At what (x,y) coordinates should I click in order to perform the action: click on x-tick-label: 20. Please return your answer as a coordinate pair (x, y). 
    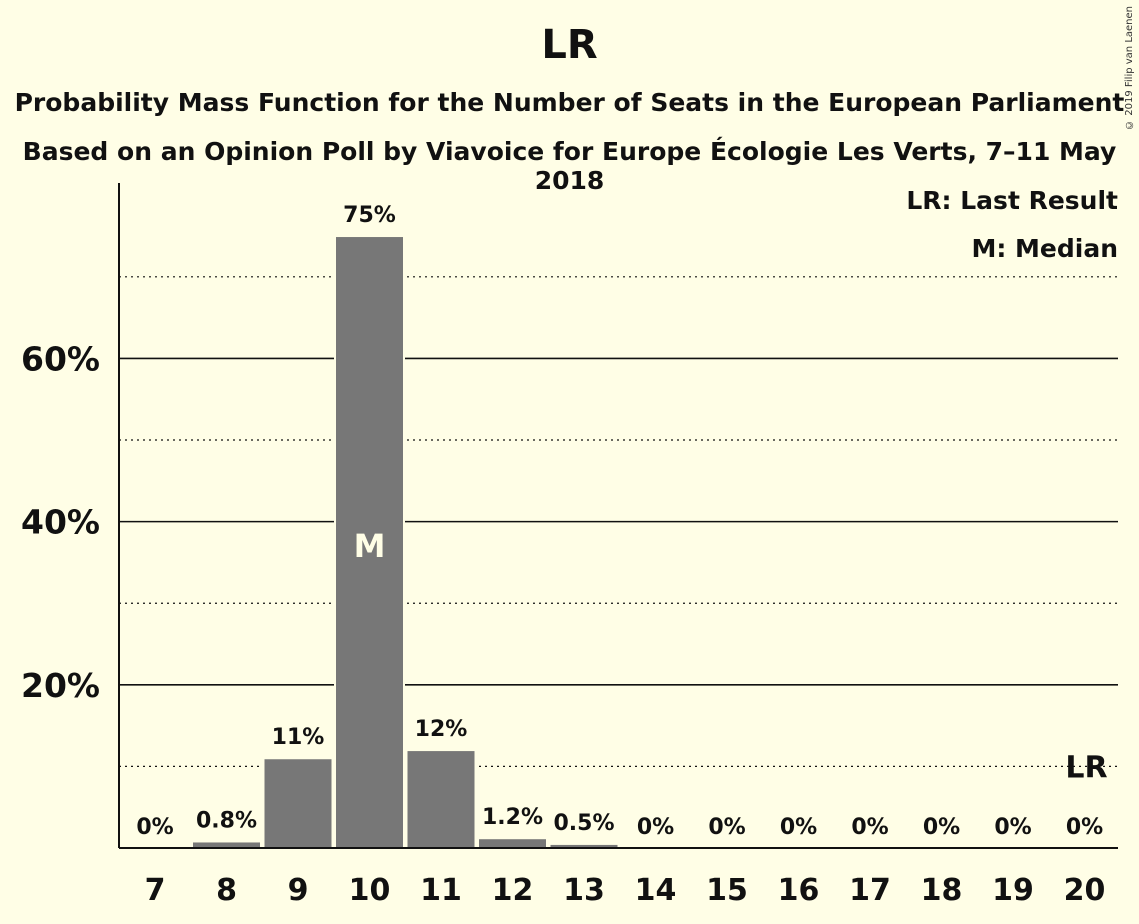
    Looking at the image, I should click on (1085, 890).